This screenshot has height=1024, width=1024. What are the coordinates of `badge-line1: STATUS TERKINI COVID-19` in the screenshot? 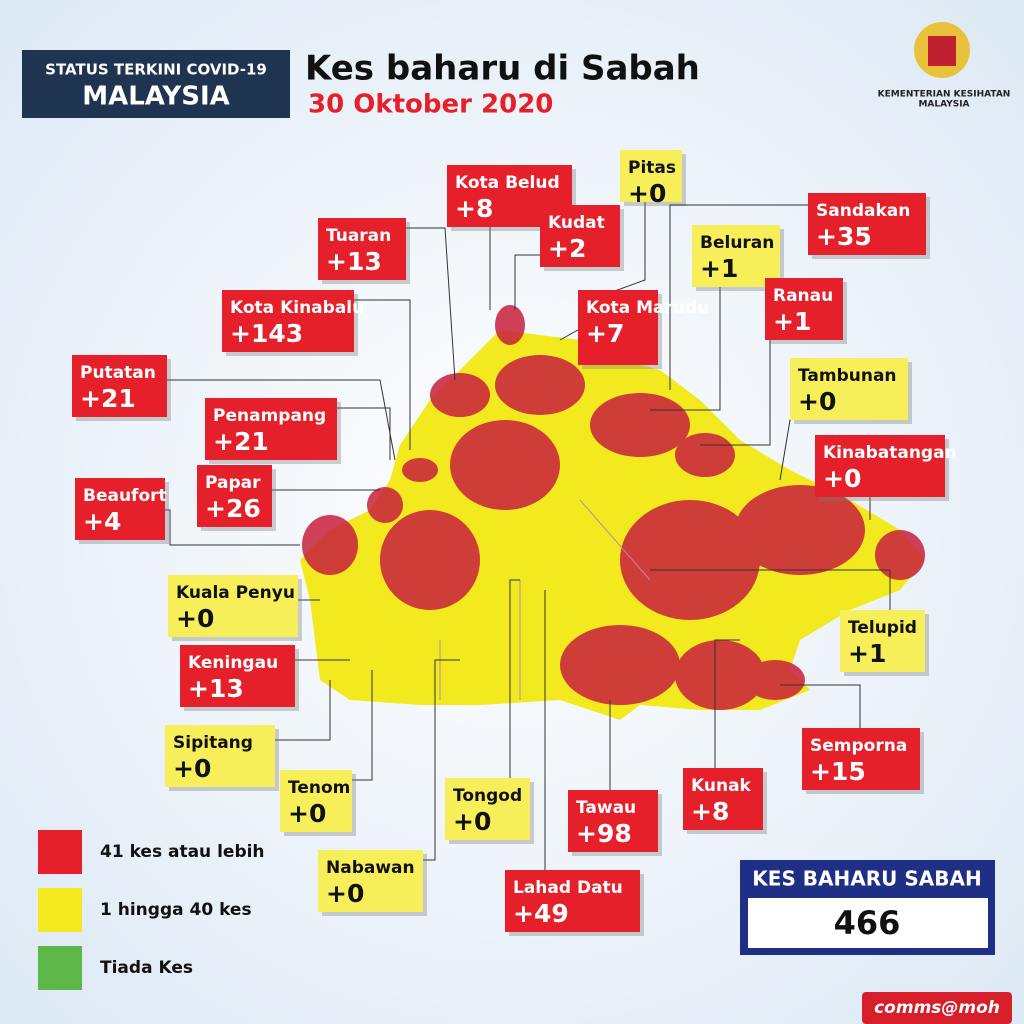 It's located at (156, 70).